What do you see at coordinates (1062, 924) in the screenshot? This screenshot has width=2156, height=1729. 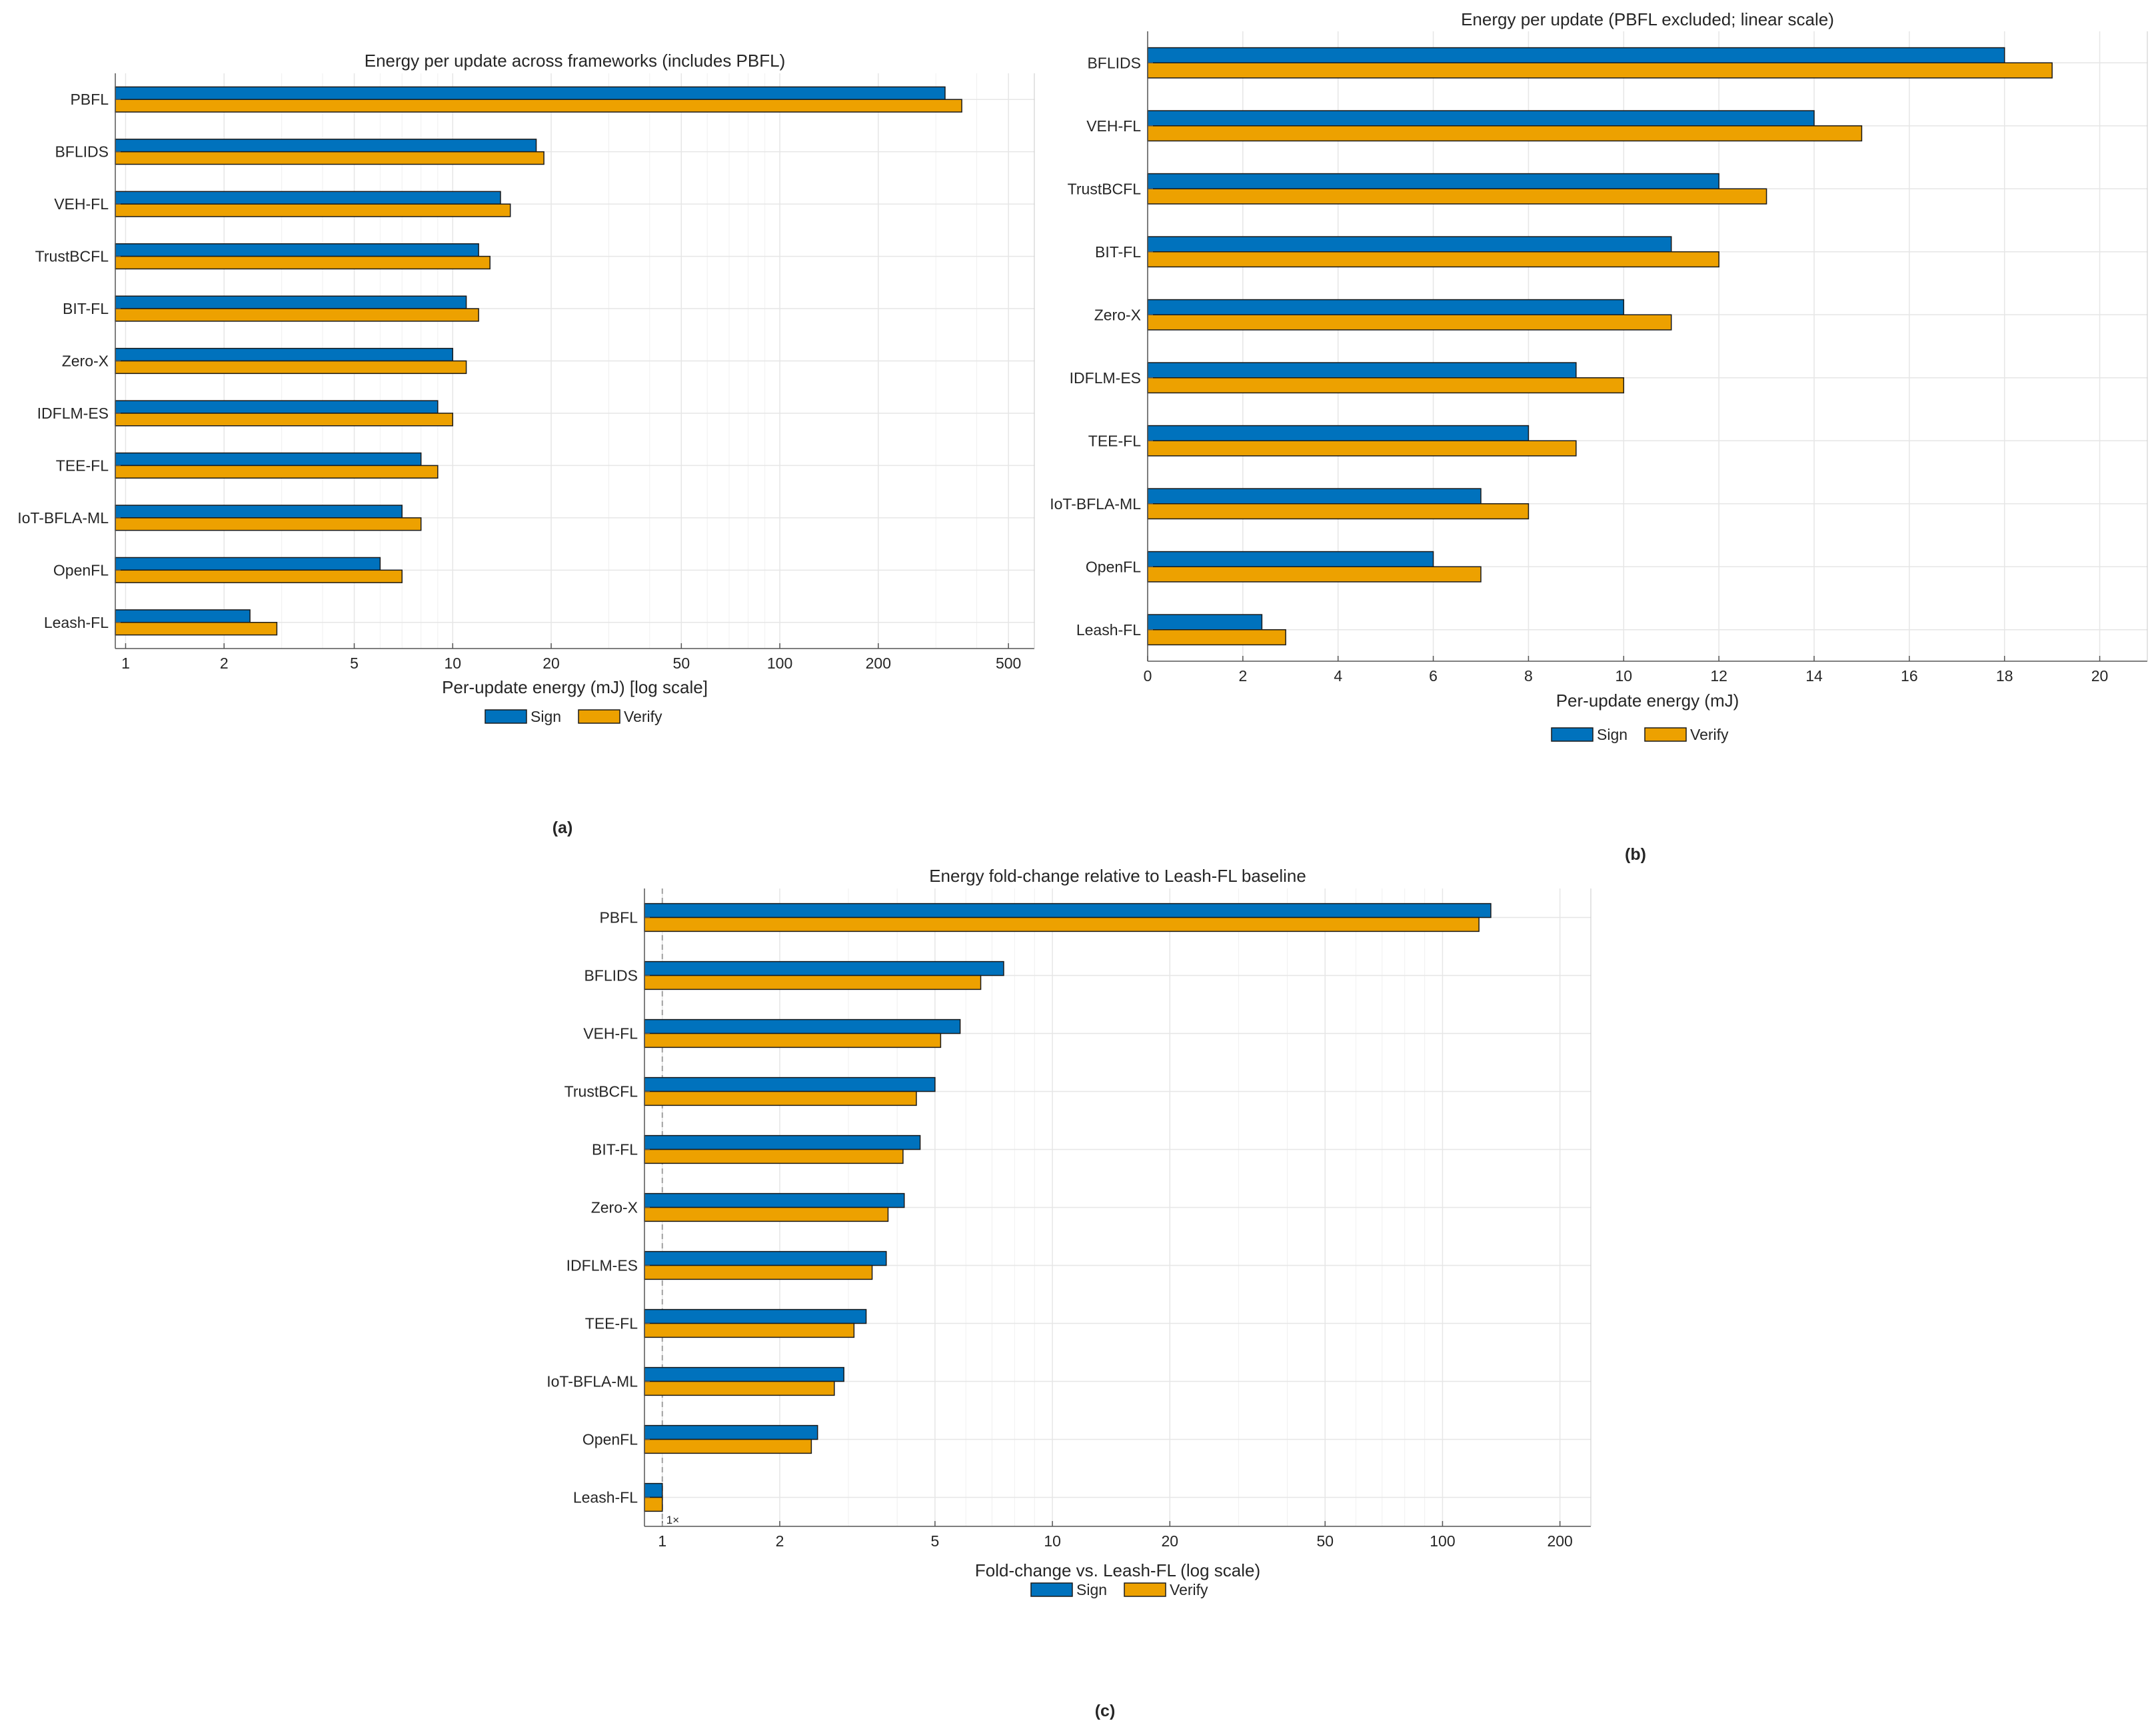 I see `bar-verify-pbfl` at bounding box center [1062, 924].